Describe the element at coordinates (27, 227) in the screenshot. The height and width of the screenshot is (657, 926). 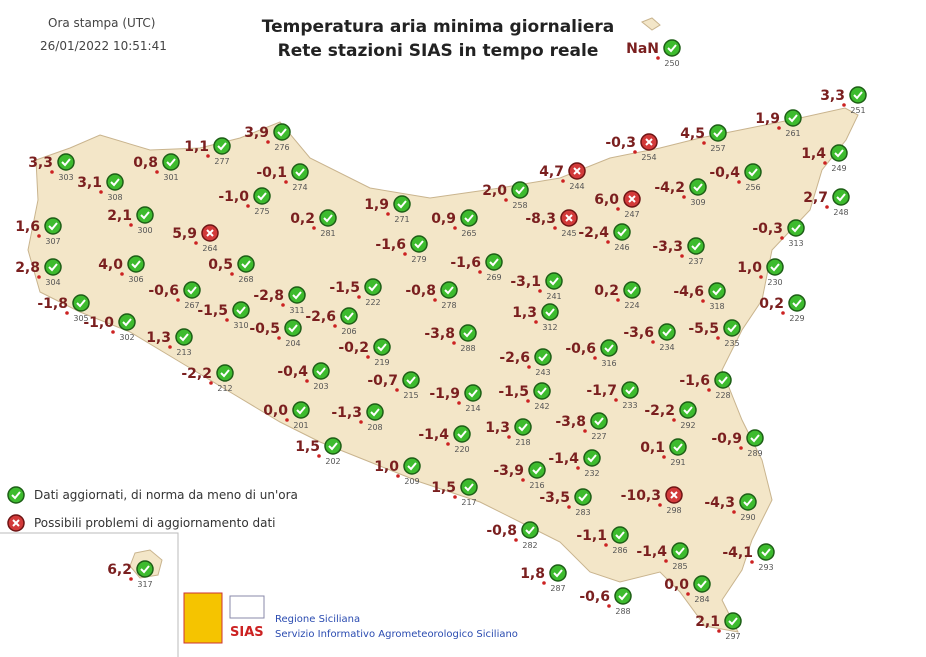
I see `station-value: 1,6` at that location.